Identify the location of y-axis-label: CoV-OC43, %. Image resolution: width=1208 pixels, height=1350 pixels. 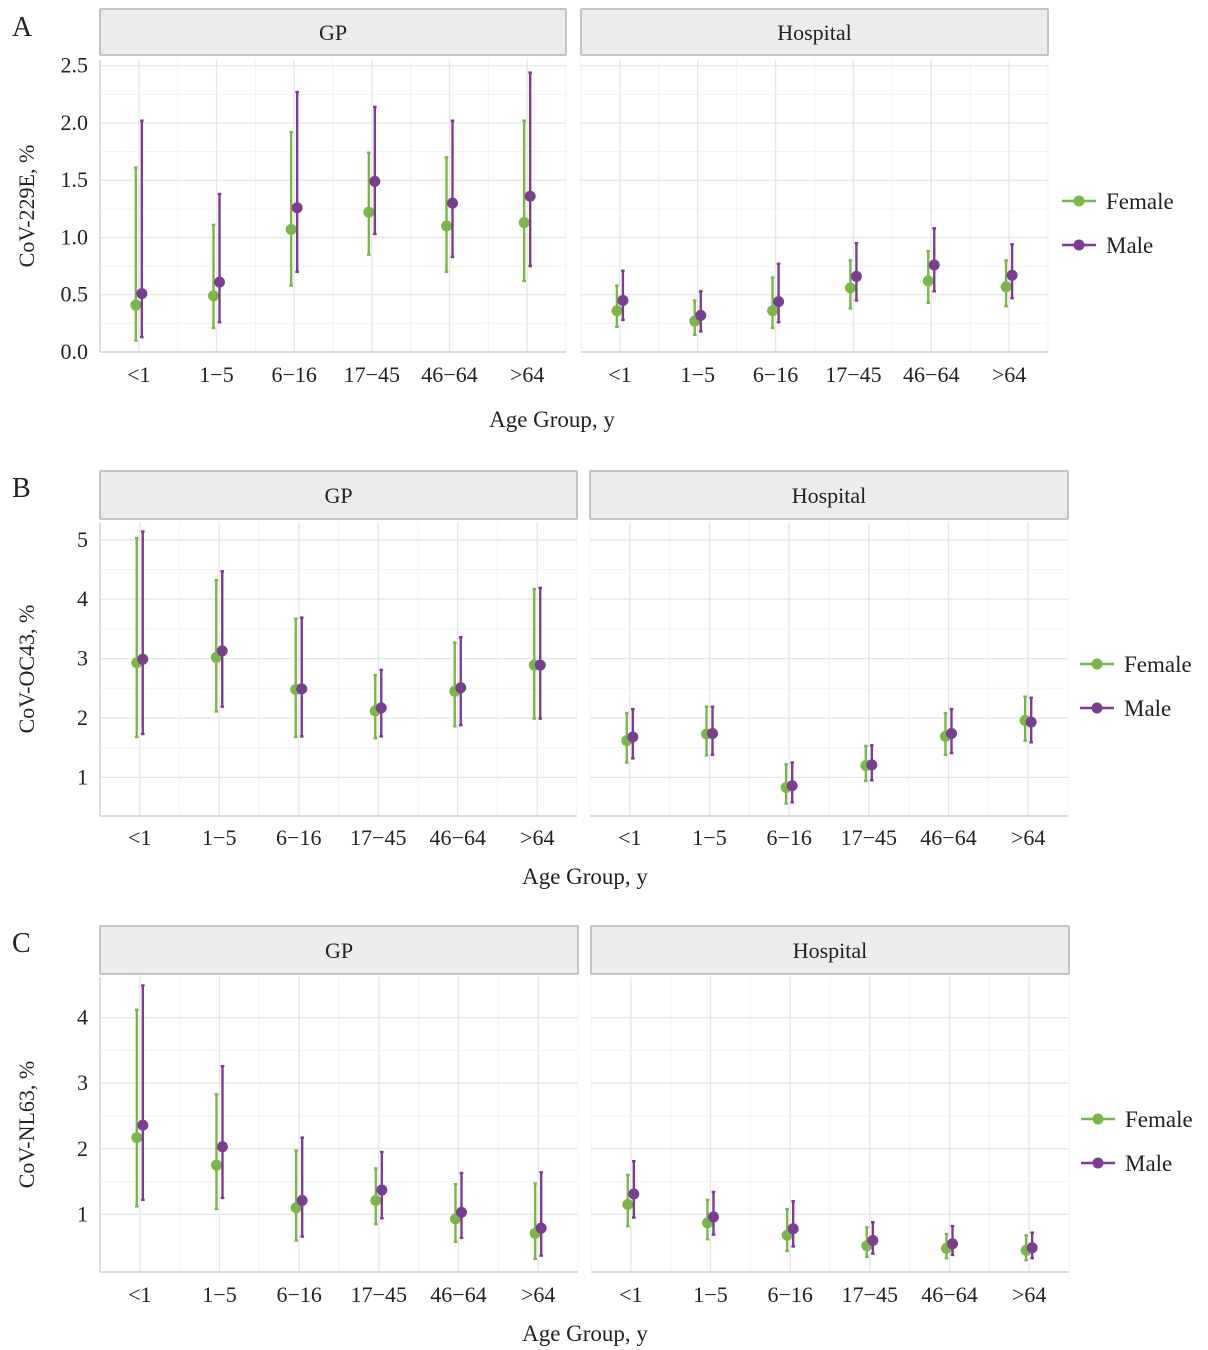
(26, 669).